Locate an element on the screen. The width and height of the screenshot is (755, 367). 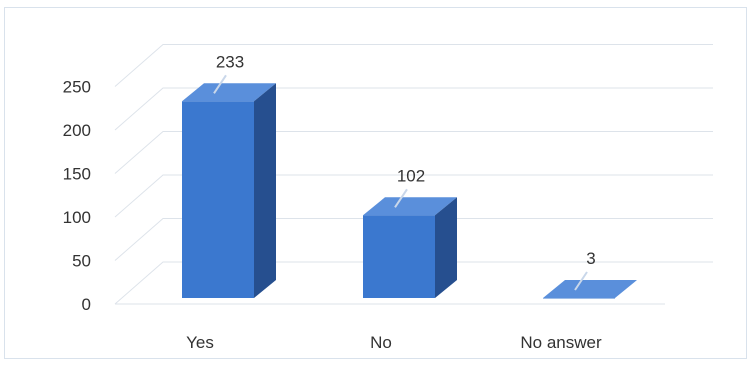
y-tick-label: 50 is located at coordinates (81, 261).